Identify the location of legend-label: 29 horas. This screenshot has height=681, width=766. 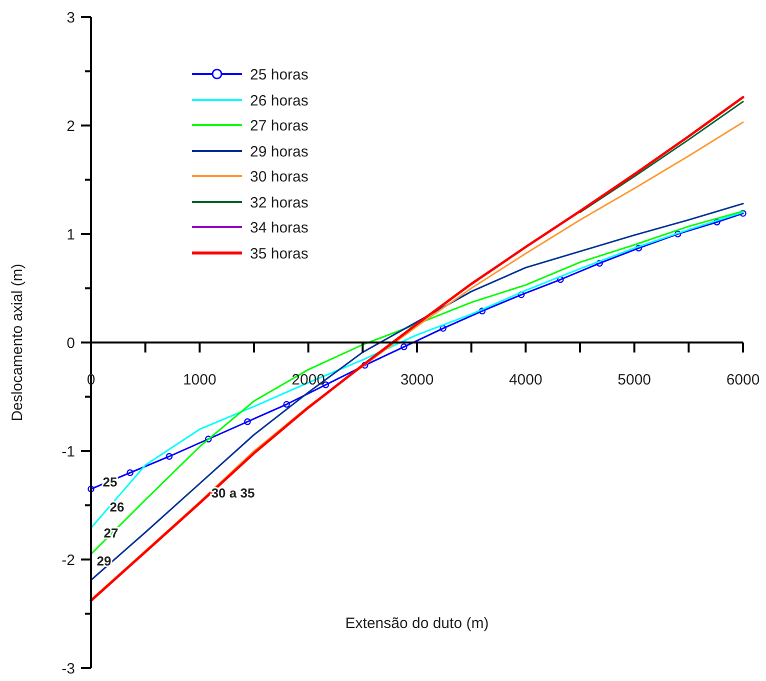
(279, 151).